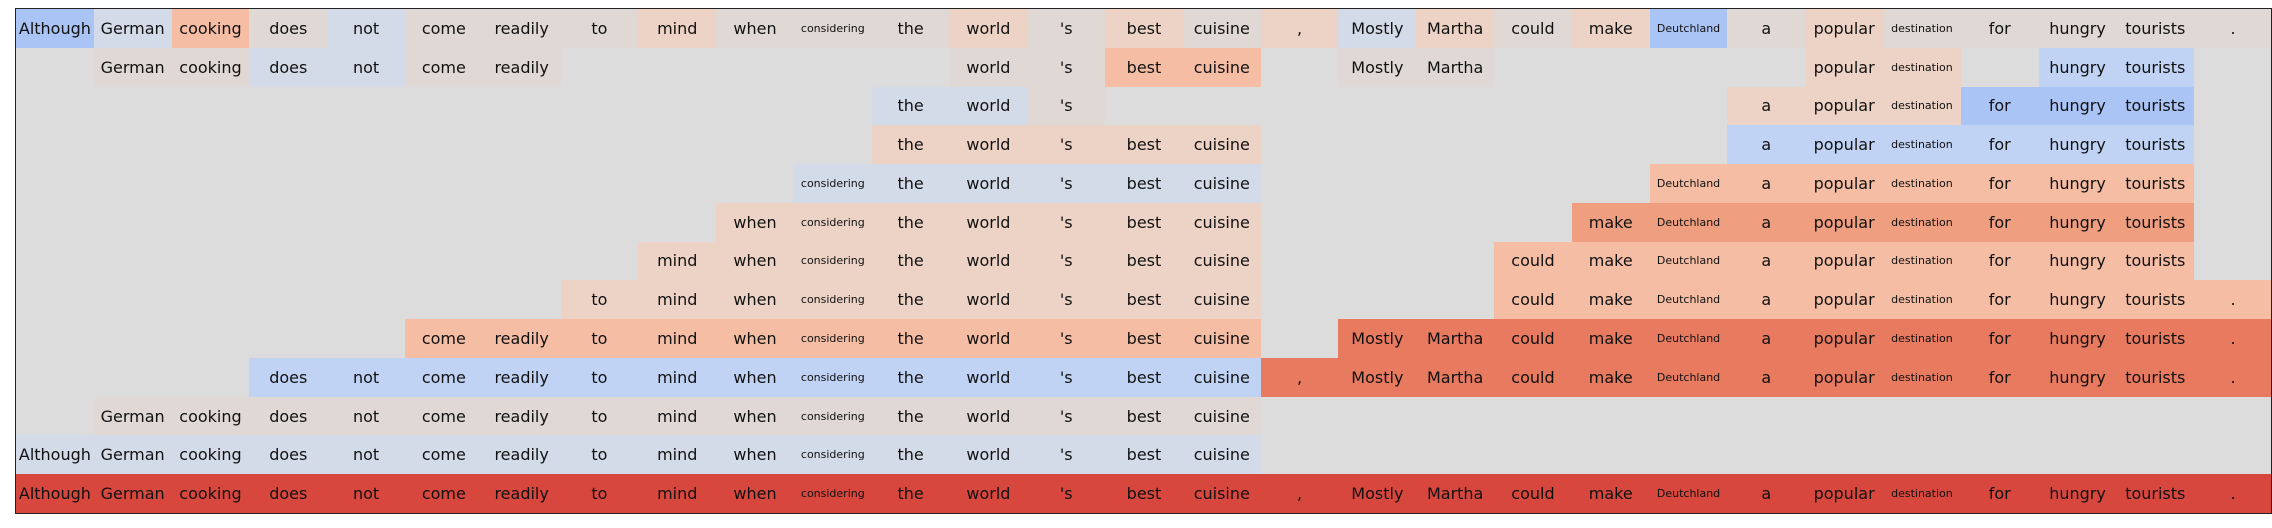 Image resolution: width=2272 pixels, height=528 pixels. I want to click on token-cell: German, so click(132, 493).